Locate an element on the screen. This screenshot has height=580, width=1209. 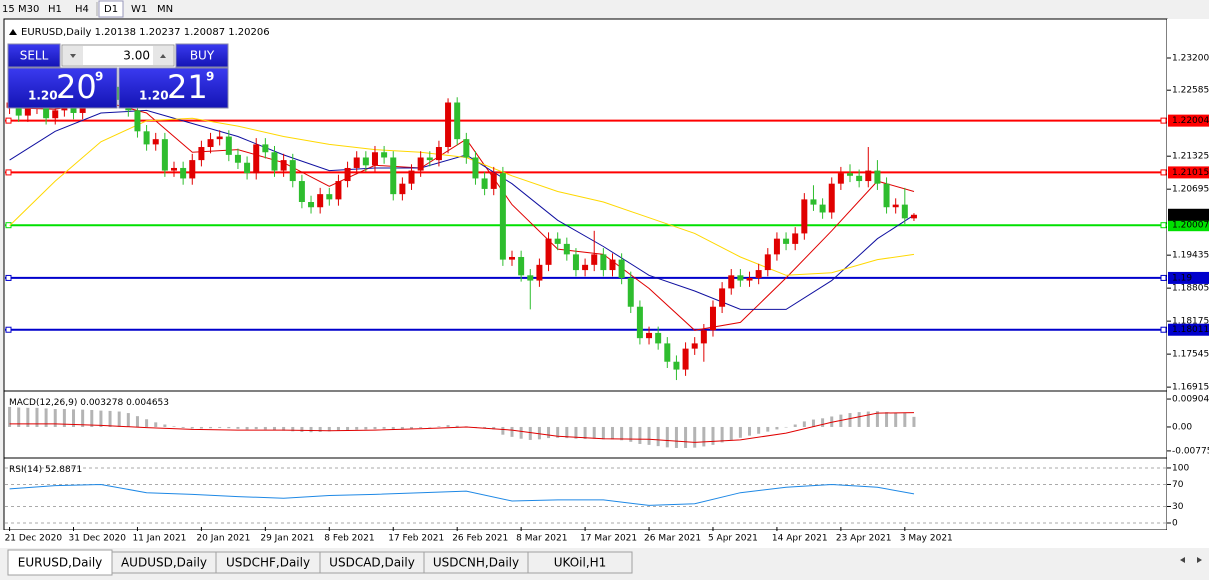
one-click-trading: SELL 3.00 BUY 1.20 20 9 1.20 21 9 is located at coordinates (118, 76).